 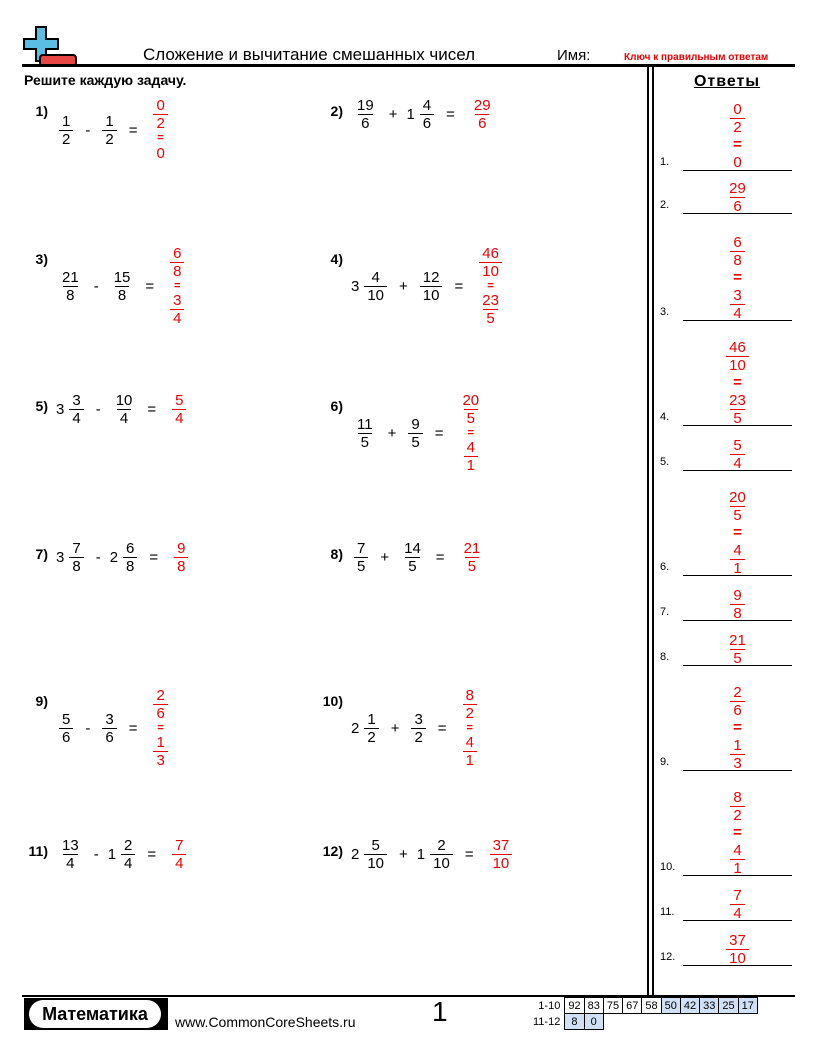 I want to click on brand-label: Математика, so click(x=95, y=1014).